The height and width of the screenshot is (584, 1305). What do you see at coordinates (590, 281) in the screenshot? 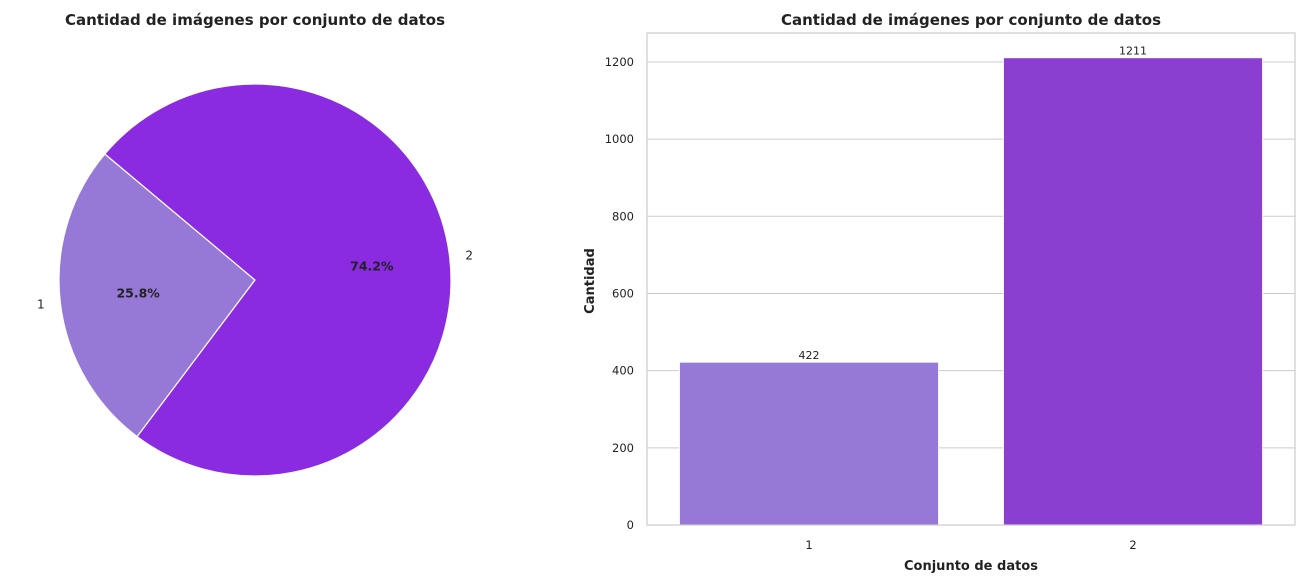
I see `bar-y-axis-label: Cantidad` at bounding box center [590, 281].